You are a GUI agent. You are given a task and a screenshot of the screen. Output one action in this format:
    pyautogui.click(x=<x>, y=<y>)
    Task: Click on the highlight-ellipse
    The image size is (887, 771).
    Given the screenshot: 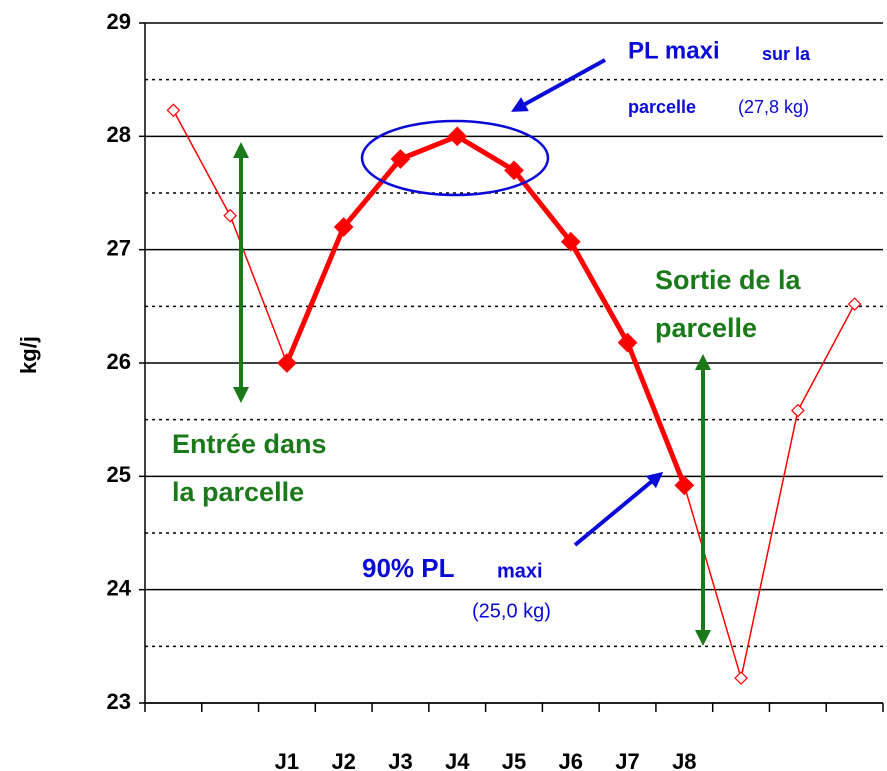 What is the action you would take?
    pyautogui.click(x=455, y=158)
    